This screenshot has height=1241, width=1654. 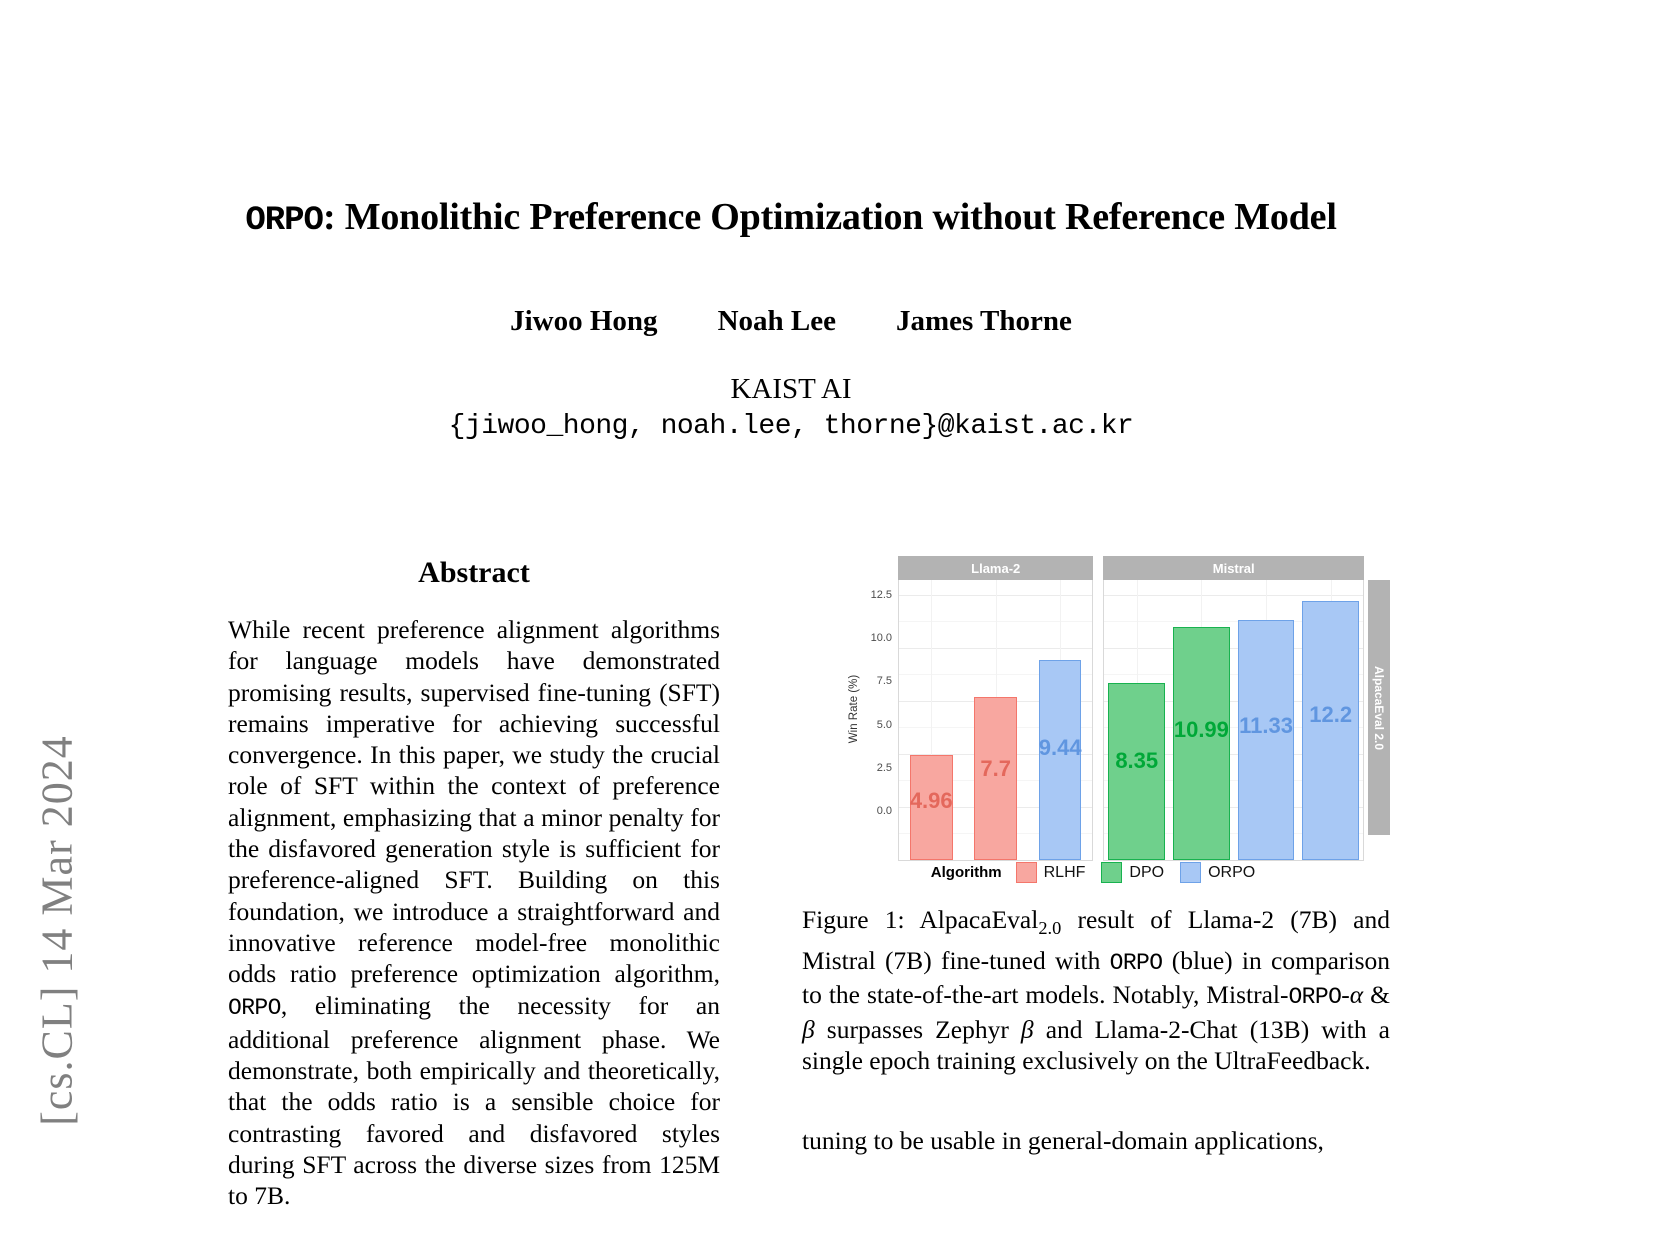 I want to click on legend-swatch-rlhf-icon, so click(x=1026, y=872).